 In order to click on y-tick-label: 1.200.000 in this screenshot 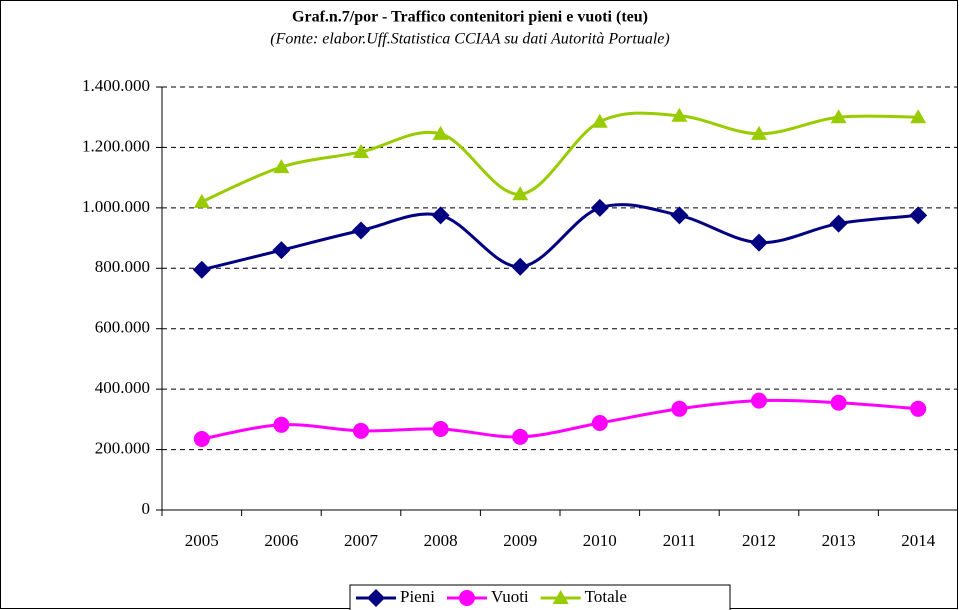, I will do `click(116, 145)`.